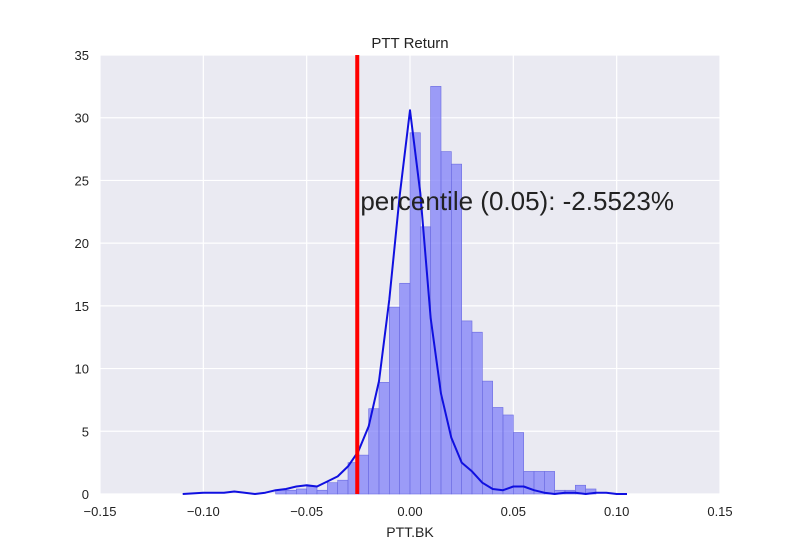  What do you see at coordinates (82, 55) in the screenshot?
I see `y-tick-label: 35` at bounding box center [82, 55].